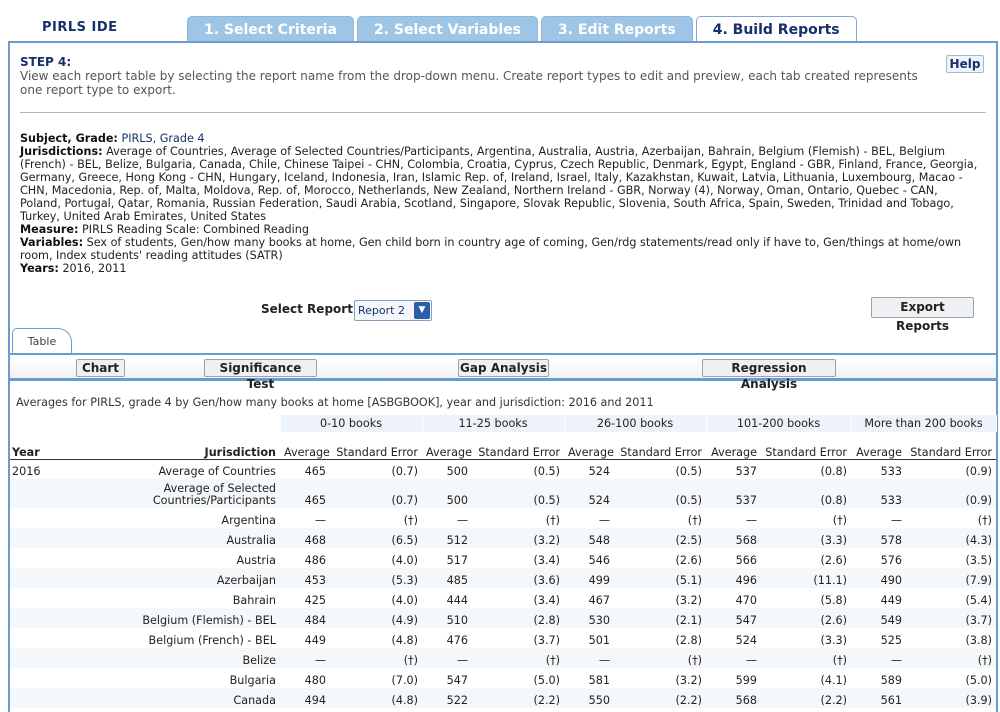 The image size is (1000, 712). I want to click on average-cell: 453, so click(305, 578).